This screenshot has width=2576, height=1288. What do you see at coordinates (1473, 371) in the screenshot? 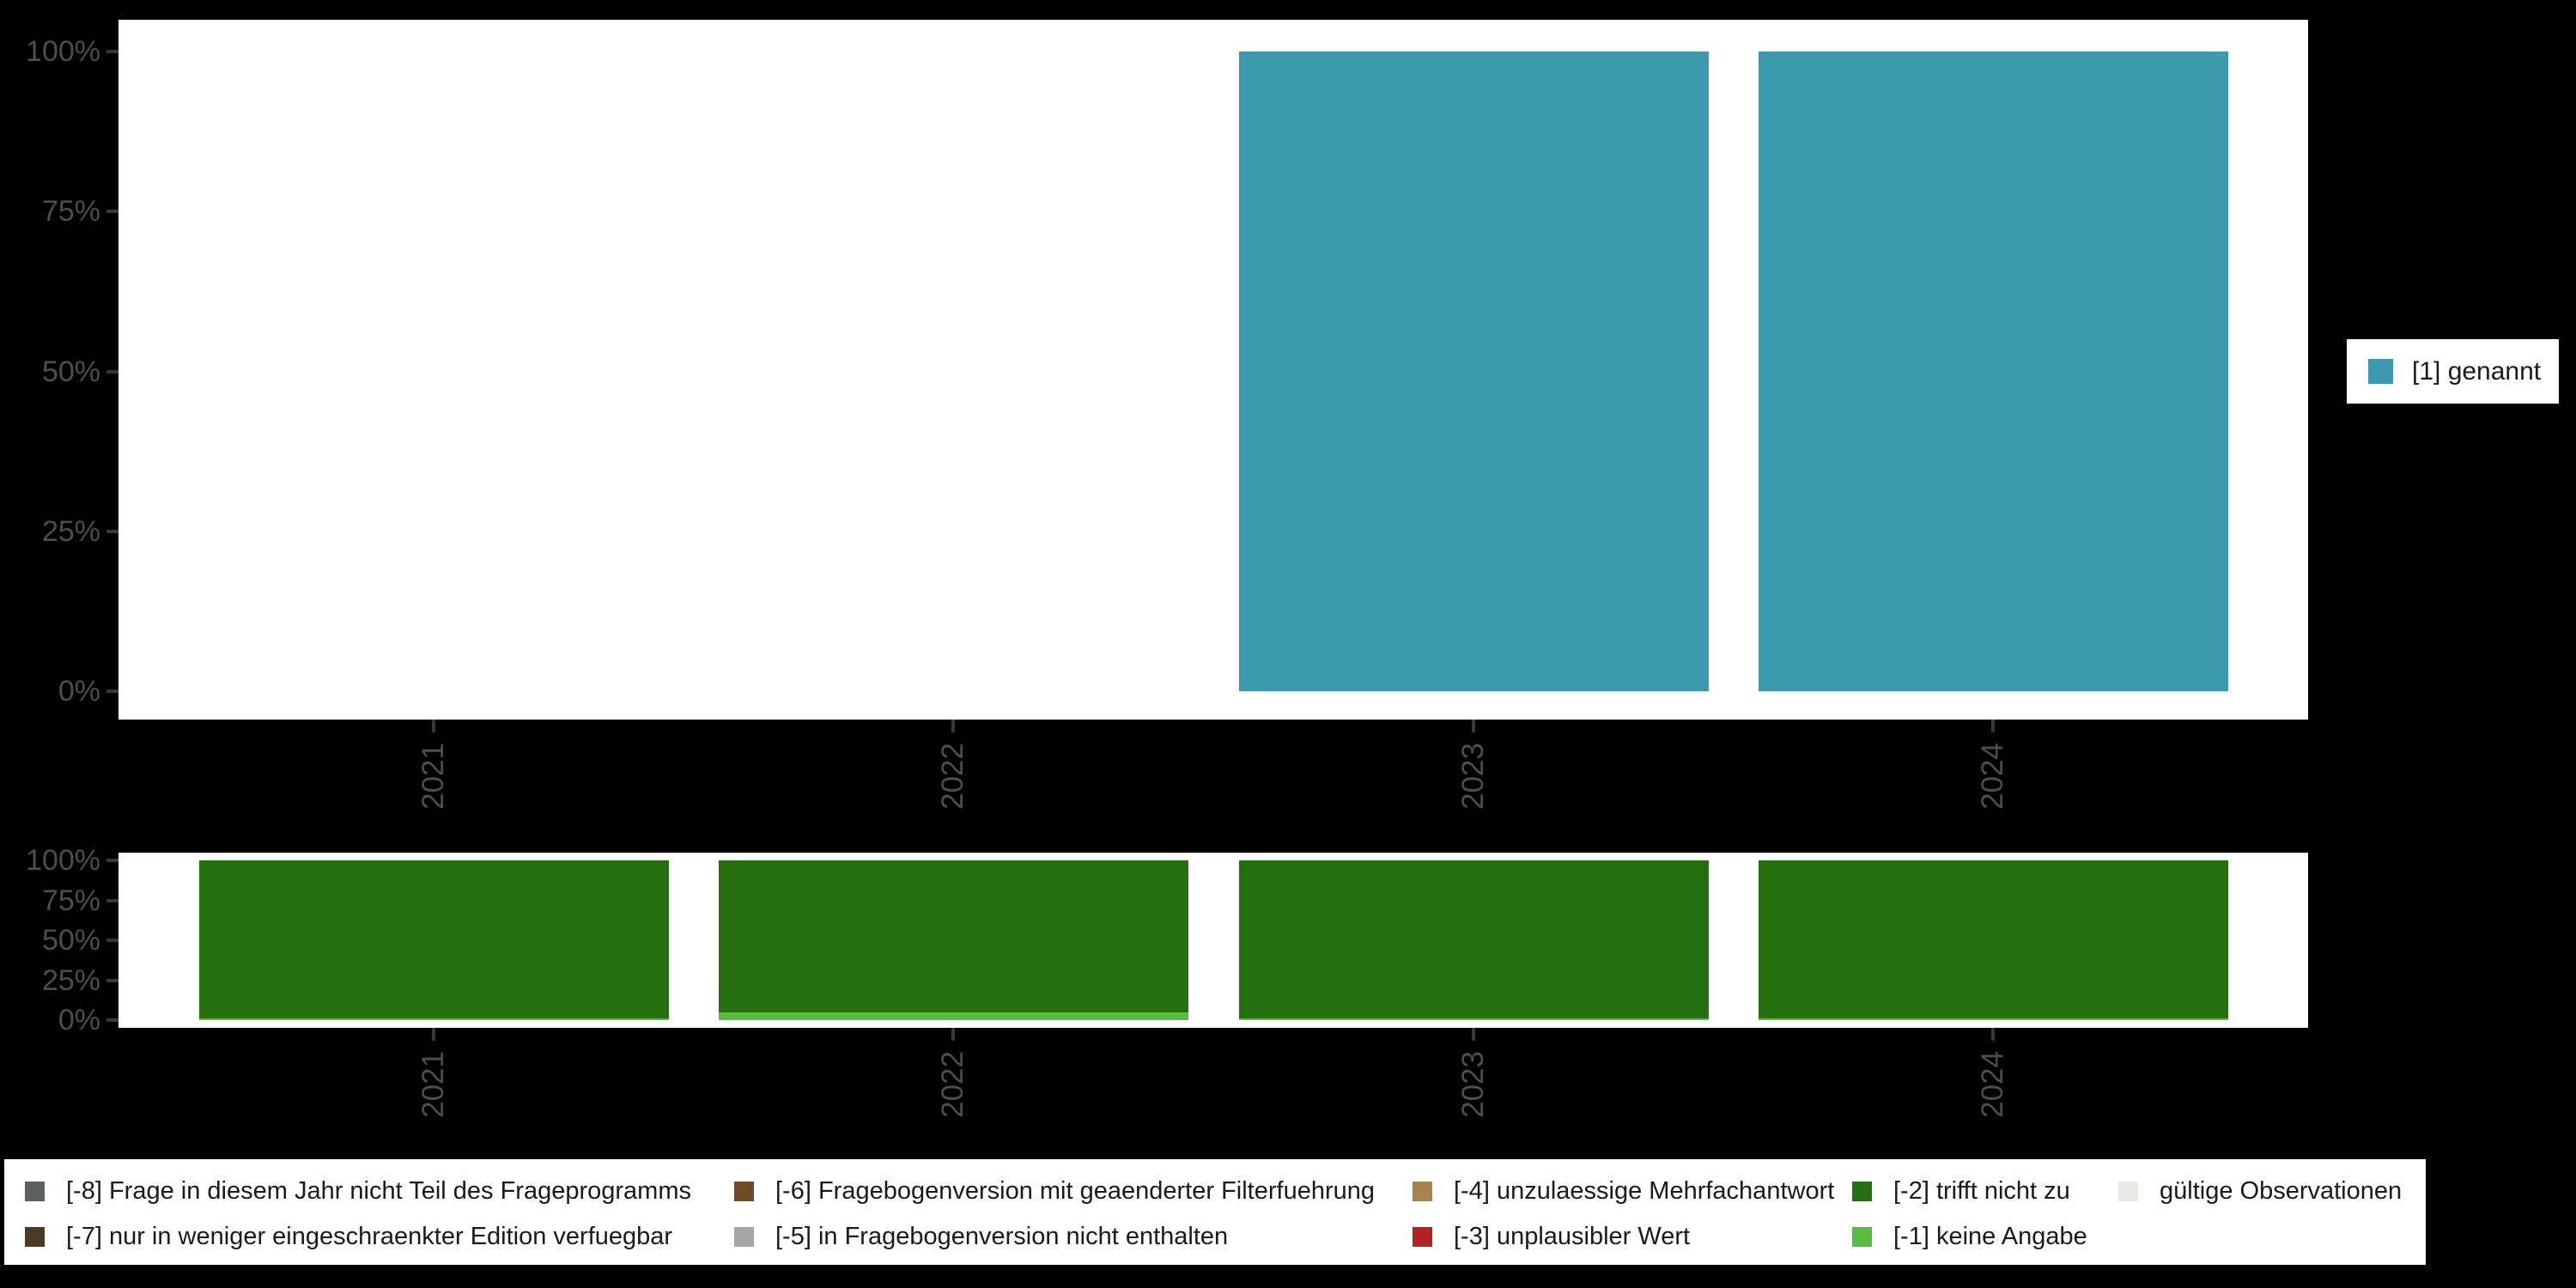
I see `bar-2023--1-genannt` at bounding box center [1473, 371].